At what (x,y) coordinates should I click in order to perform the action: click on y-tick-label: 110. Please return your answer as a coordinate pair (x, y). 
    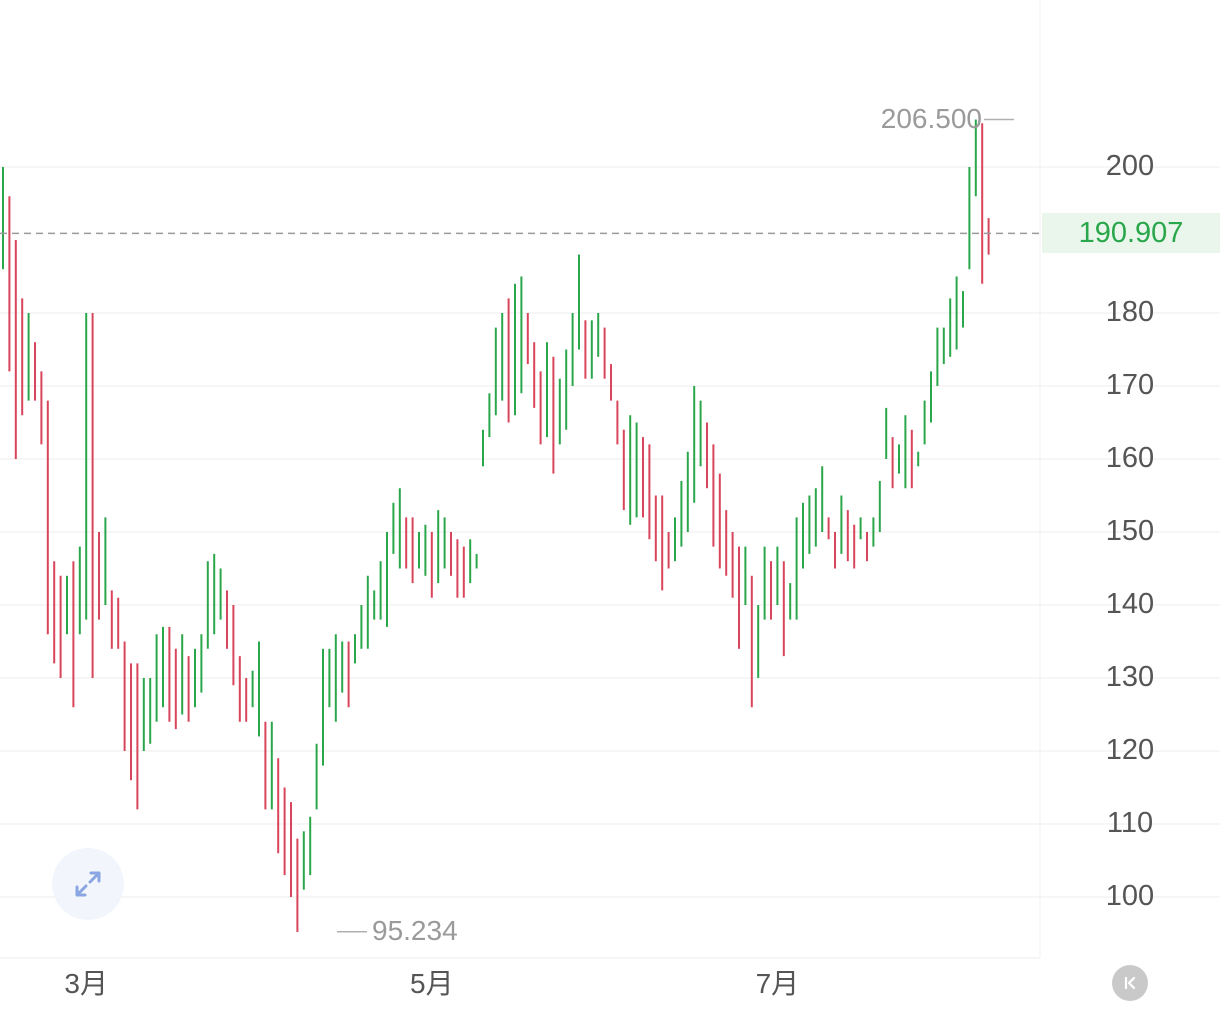
    Looking at the image, I should click on (1130, 823).